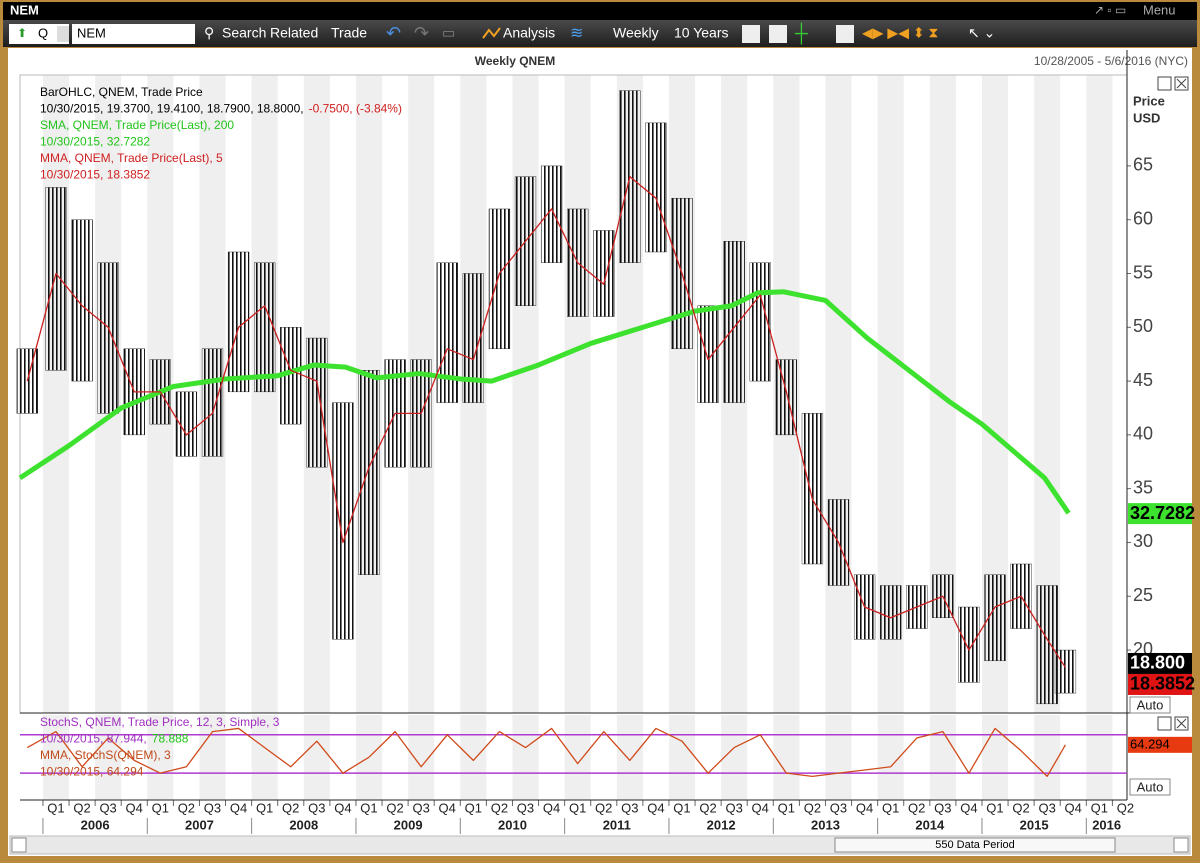 The height and width of the screenshot is (863, 1200). I want to click on y-tick-label: 50, so click(1143, 326).